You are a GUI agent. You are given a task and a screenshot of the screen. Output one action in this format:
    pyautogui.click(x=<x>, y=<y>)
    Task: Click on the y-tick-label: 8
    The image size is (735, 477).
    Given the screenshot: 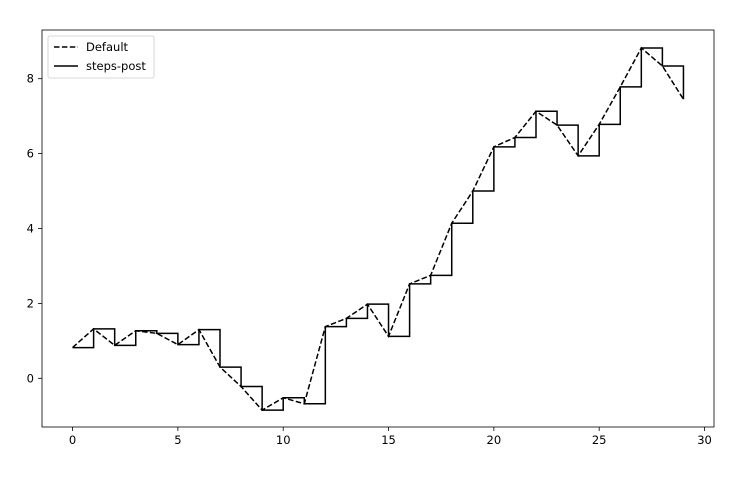 What is the action you would take?
    pyautogui.click(x=30, y=79)
    